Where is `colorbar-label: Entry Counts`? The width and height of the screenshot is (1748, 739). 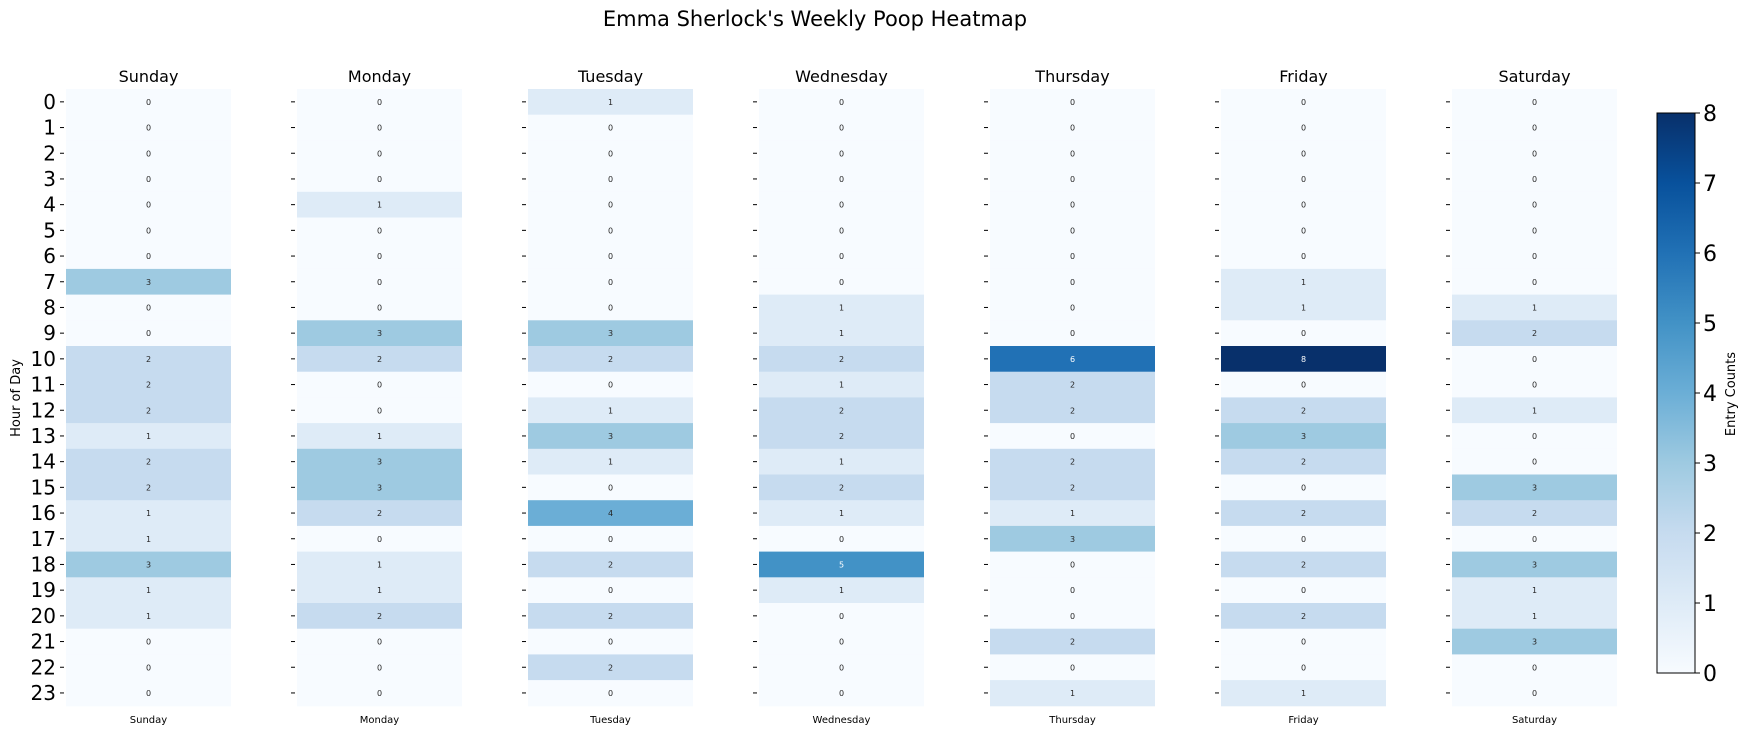 colorbar-label: Entry Counts is located at coordinates (1731, 394).